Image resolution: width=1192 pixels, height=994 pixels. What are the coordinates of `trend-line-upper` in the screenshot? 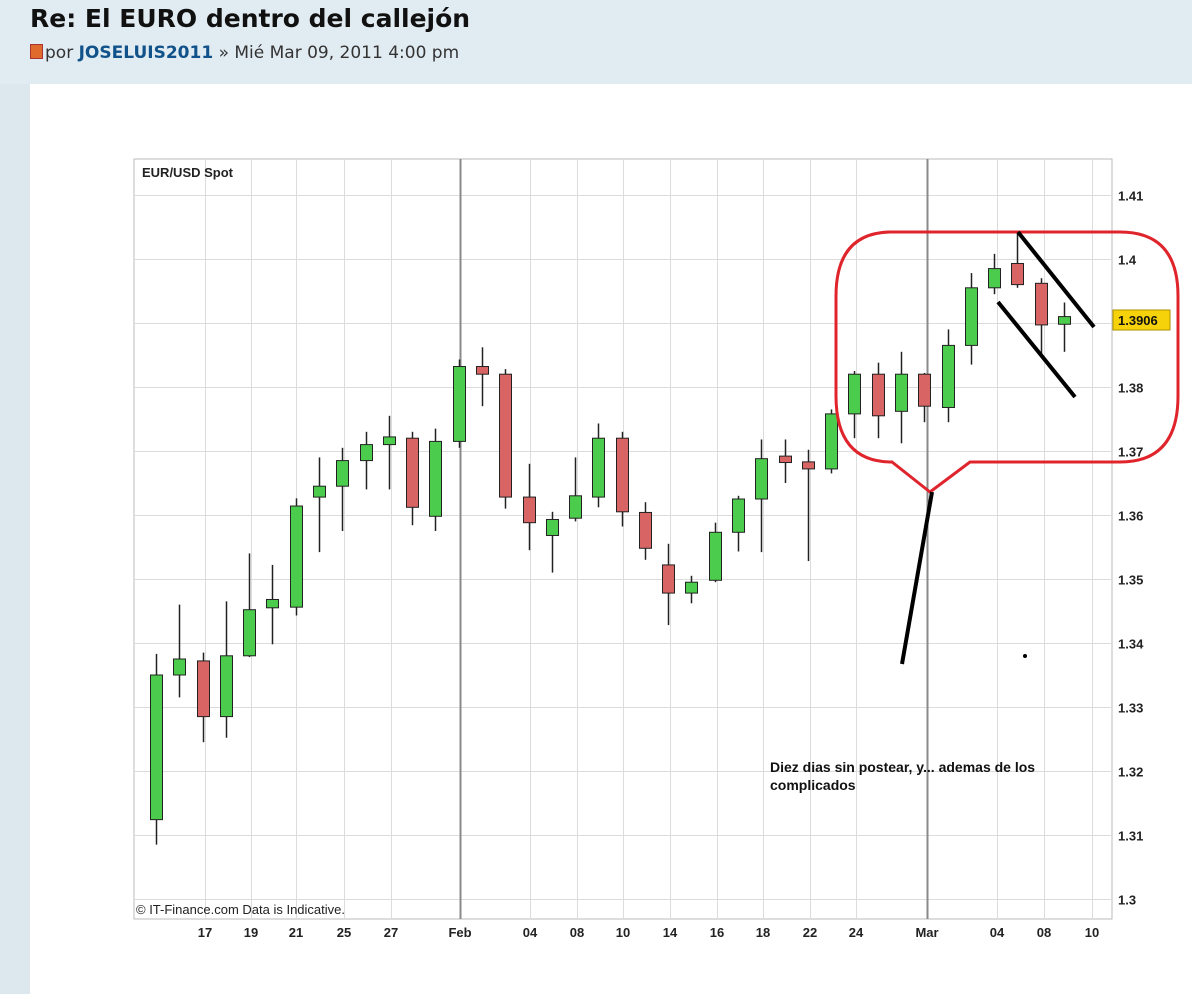 It's located at (1056, 279).